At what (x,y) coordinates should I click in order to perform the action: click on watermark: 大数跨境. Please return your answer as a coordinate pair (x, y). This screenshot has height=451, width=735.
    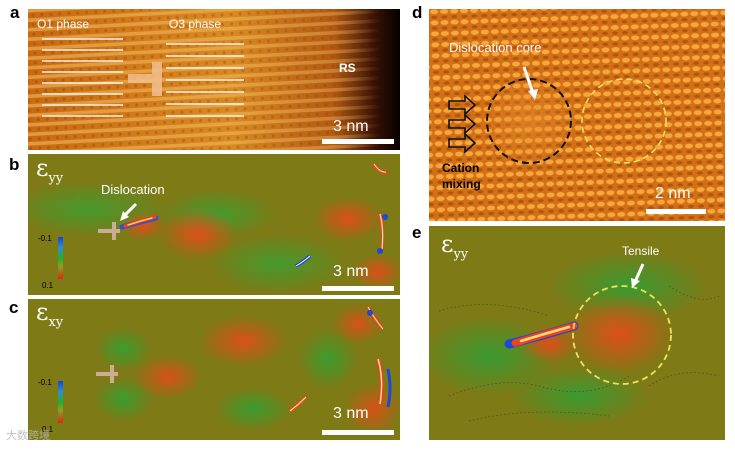
    Looking at the image, I should click on (28, 435).